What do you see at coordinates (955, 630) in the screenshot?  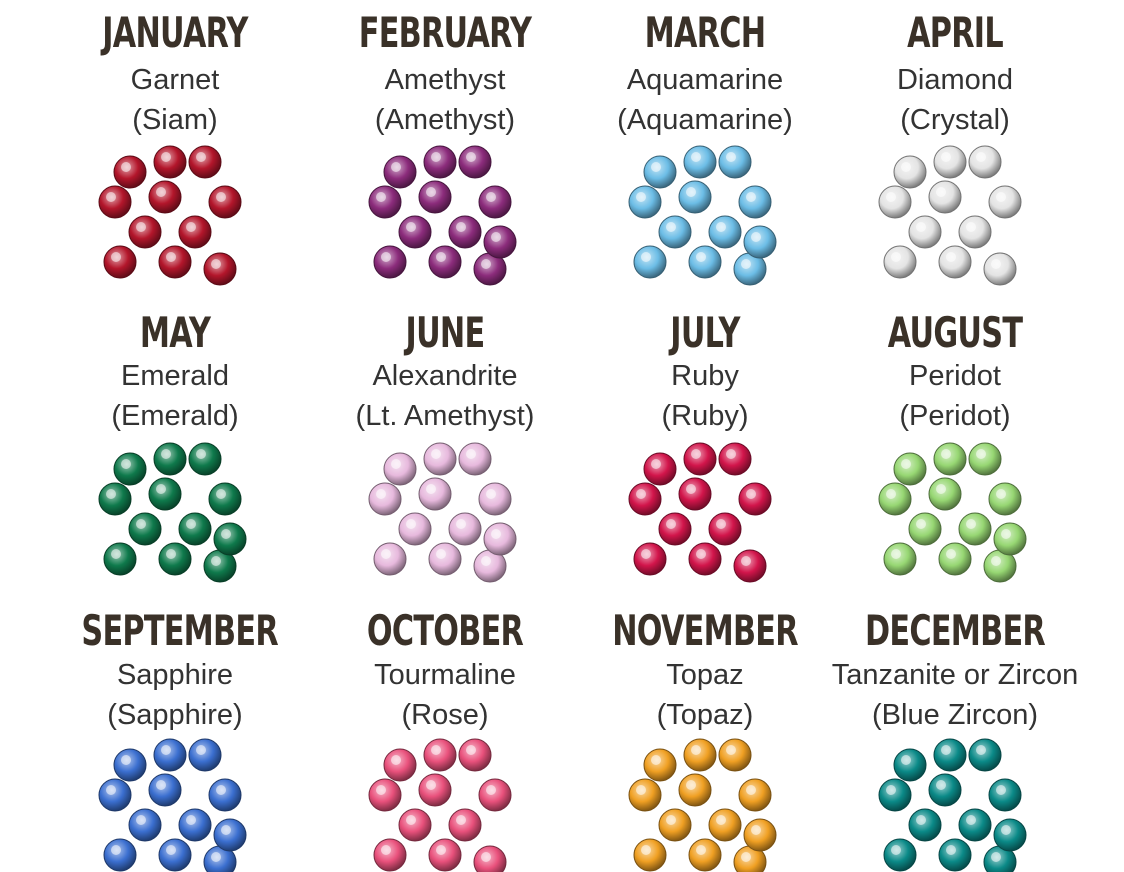 I see `month-title: DECEMBER` at bounding box center [955, 630].